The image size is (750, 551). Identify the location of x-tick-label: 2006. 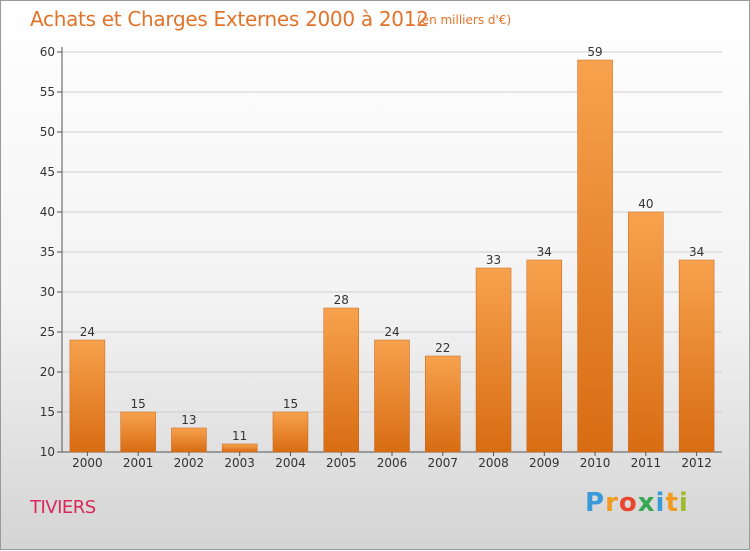
(392, 463).